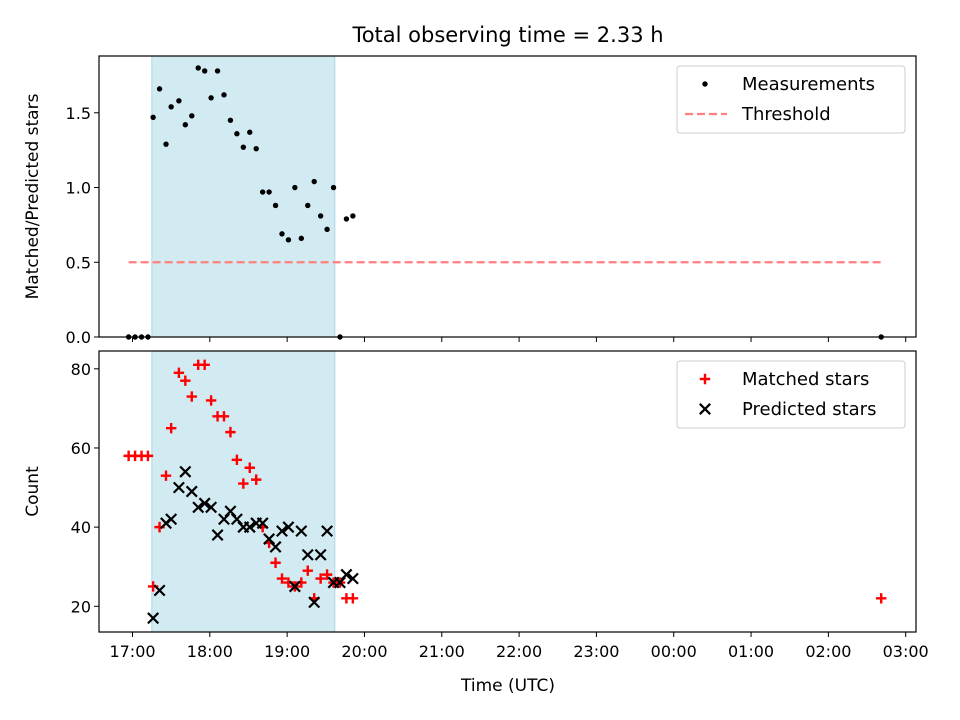 The height and width of the screenshot is (720, 960). What do you see at coordinates (442, 651) in the screenshot?
I see `x-tick-label: 21:00` at bounding box center [442, 651].